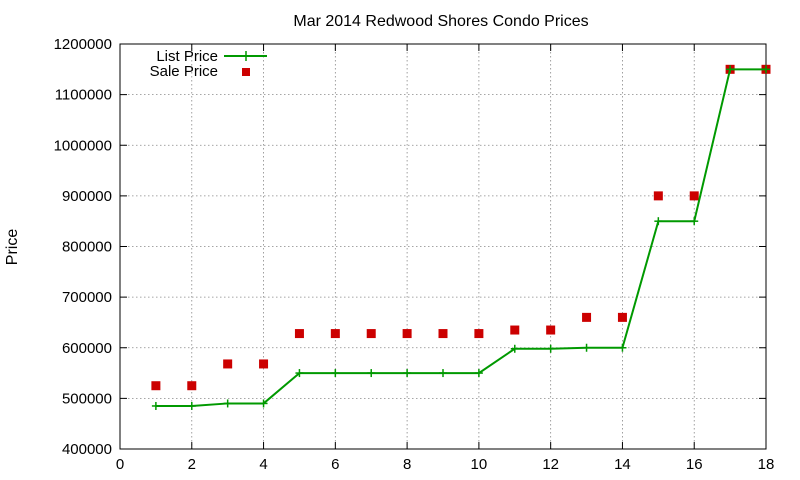 The image size is (800, 480). I want to click on y-tick-label: 900000, so click(87, 196).